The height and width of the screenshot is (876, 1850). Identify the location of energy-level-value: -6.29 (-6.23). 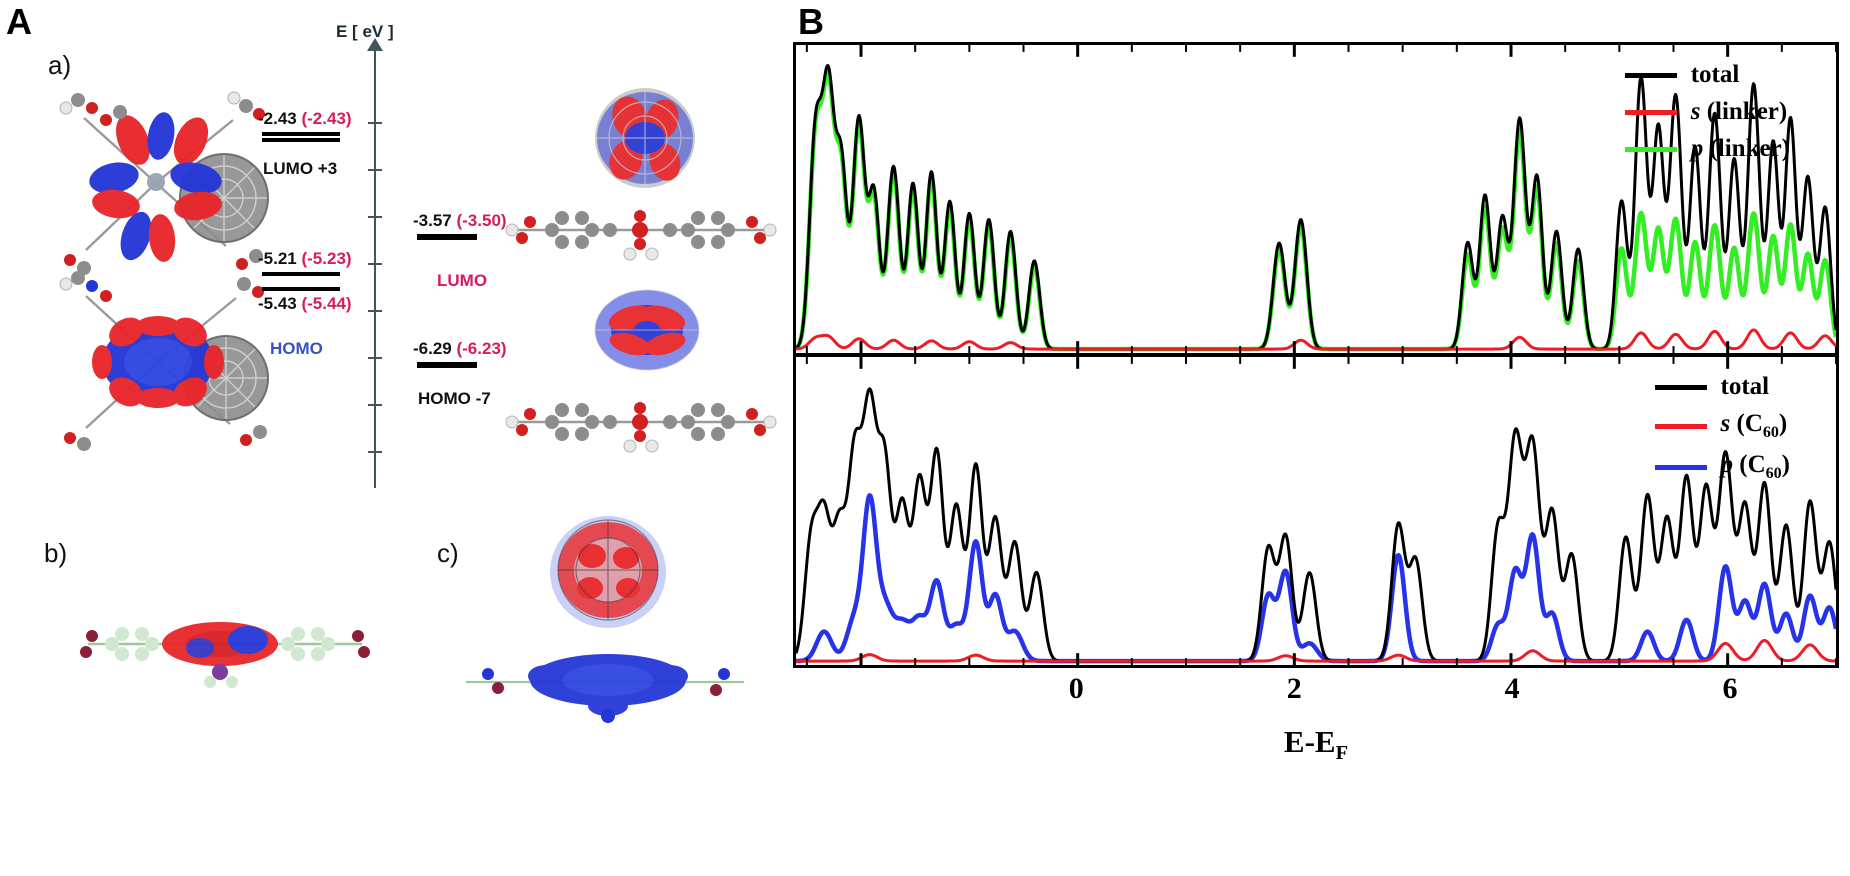
(488, 349).